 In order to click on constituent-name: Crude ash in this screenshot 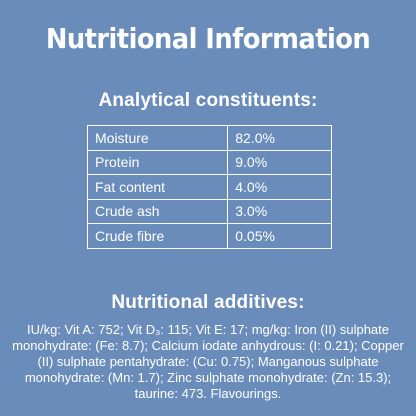, I will do `click(157, 211)`.